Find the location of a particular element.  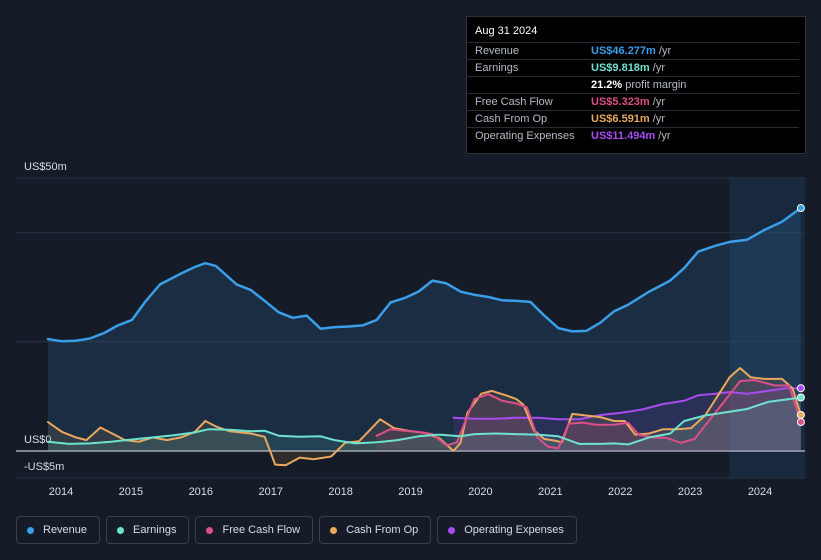

tooltip-row-value: US$46.277m /yr is located at coordinates (631, 51).